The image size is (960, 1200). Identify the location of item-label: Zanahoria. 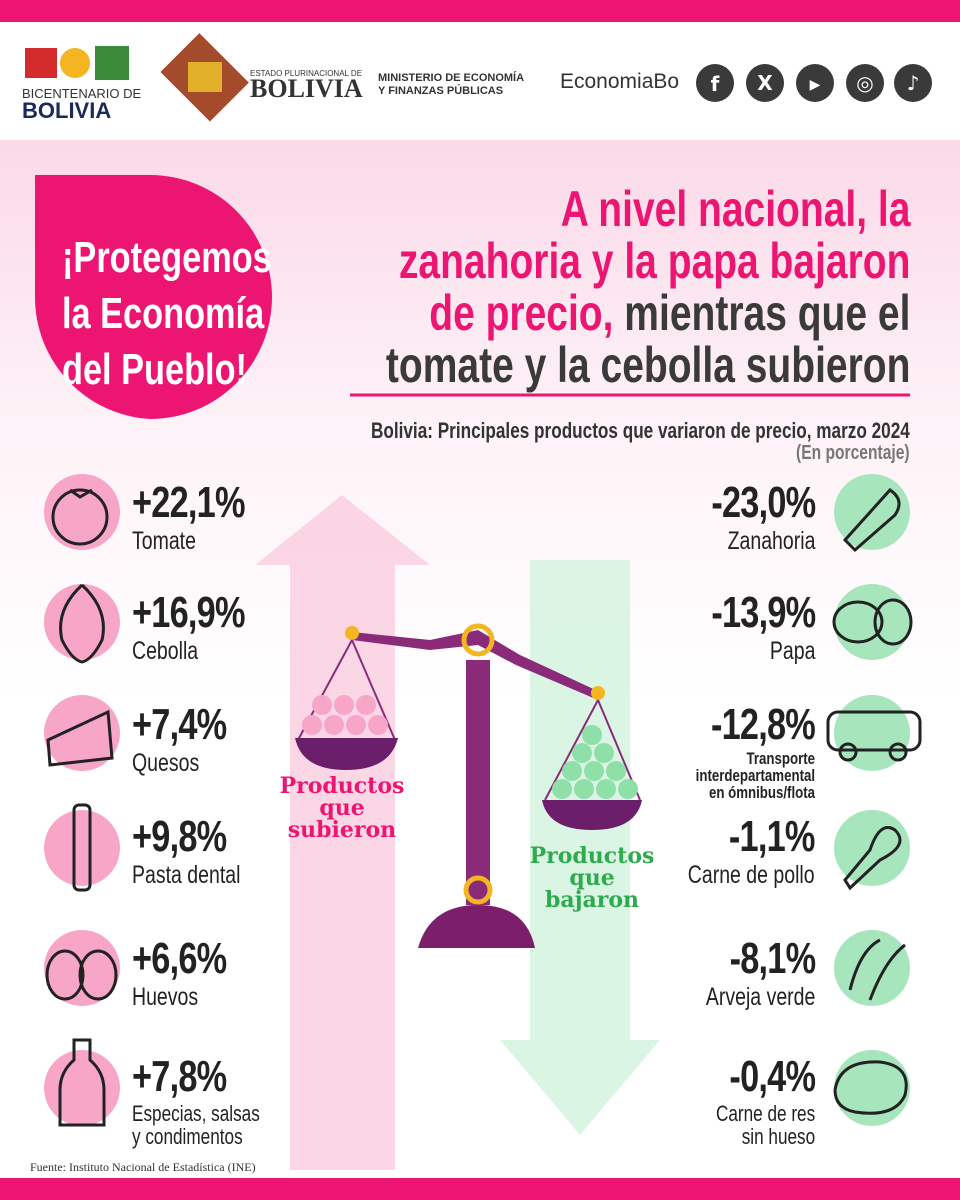
(771, 541).